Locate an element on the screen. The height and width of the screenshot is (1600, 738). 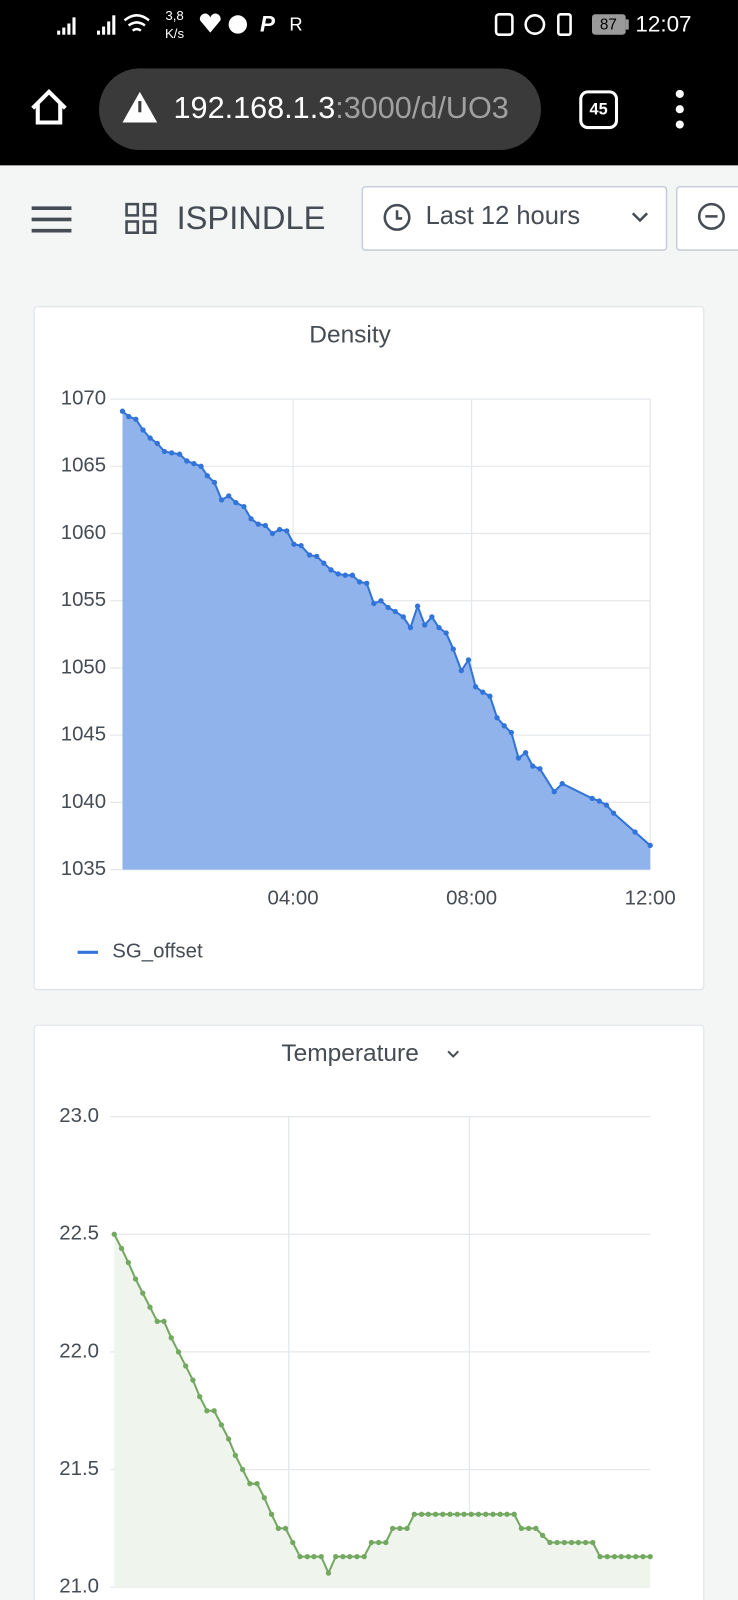
clock-icon is located at coordinates (397, 217).